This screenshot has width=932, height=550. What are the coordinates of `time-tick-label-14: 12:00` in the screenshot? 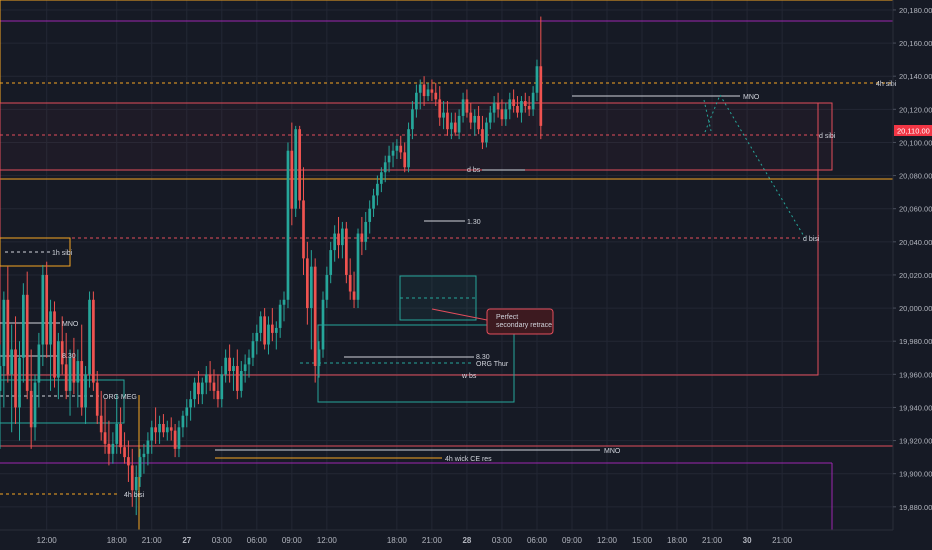 It's located at (607, 540).